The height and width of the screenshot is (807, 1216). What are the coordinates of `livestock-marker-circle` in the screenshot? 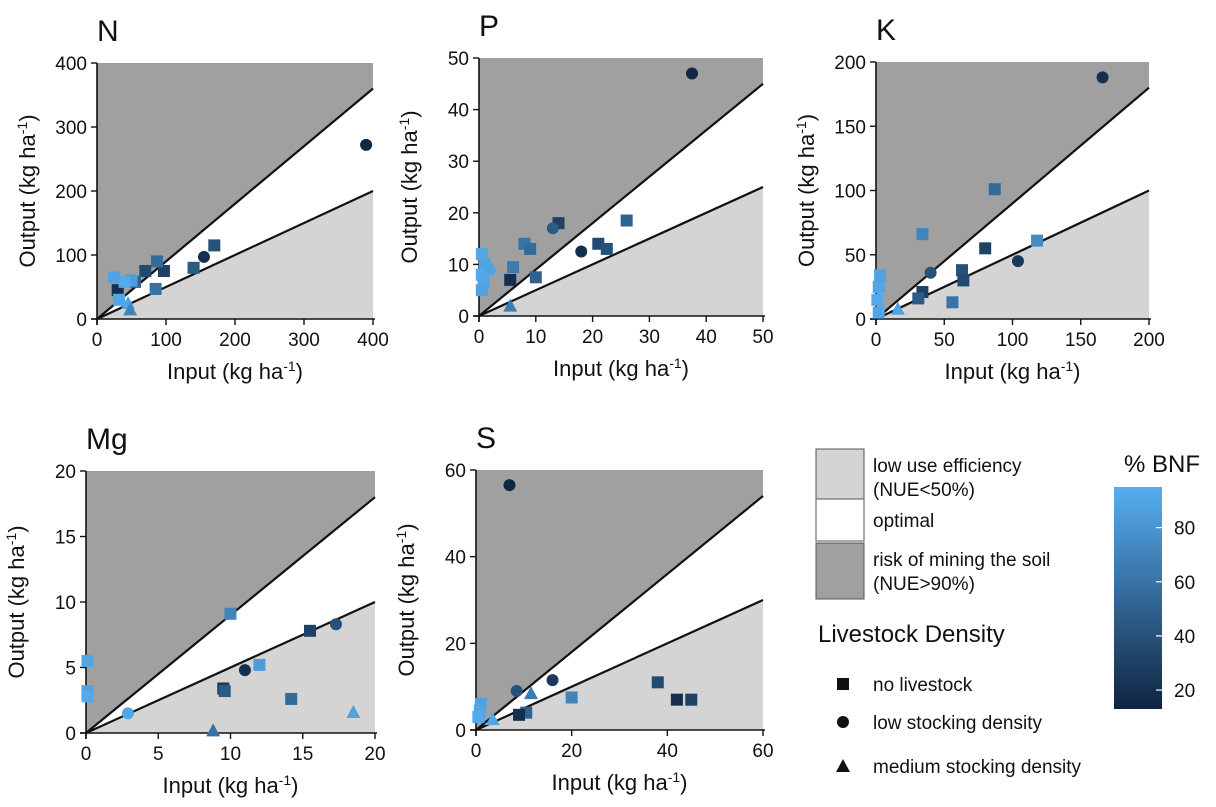 It's located at (843, 722).